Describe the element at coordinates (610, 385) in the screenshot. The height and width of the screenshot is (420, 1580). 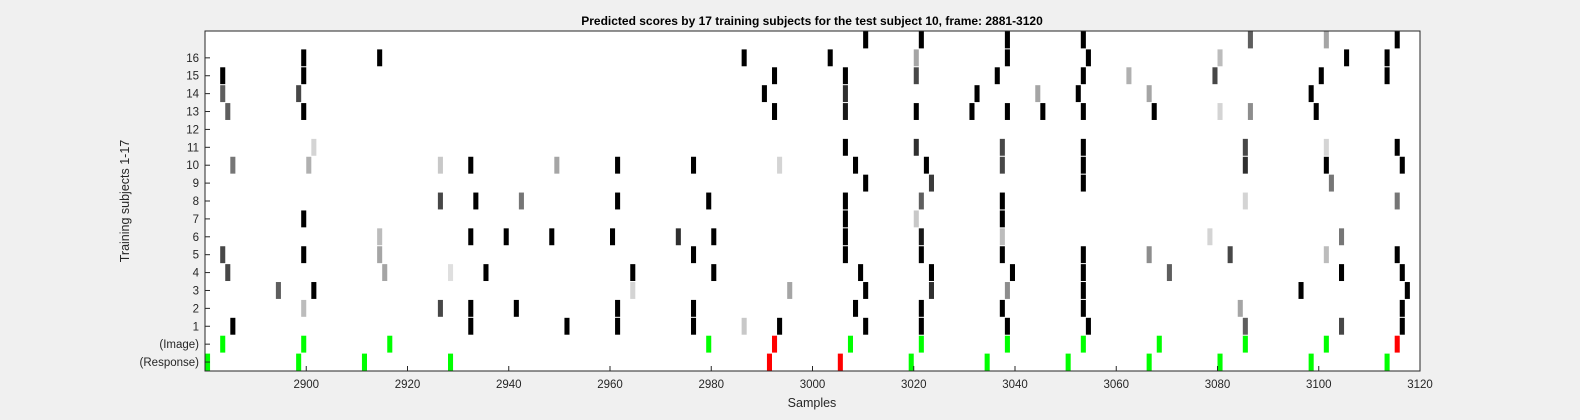
I see `x-tick-label-2960: 2960` at that location.